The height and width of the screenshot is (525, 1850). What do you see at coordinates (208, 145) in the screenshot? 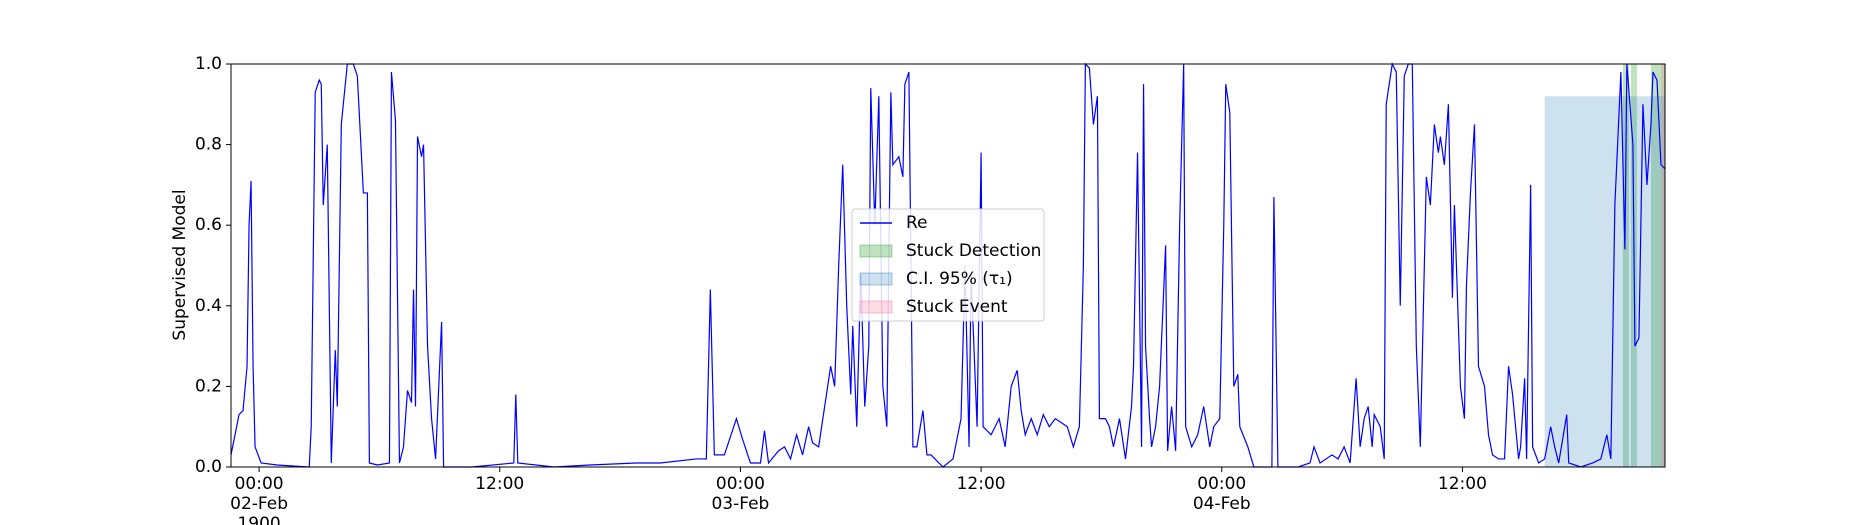
I see `y-tick-label: 0.8` at bounding box center [208, 145].